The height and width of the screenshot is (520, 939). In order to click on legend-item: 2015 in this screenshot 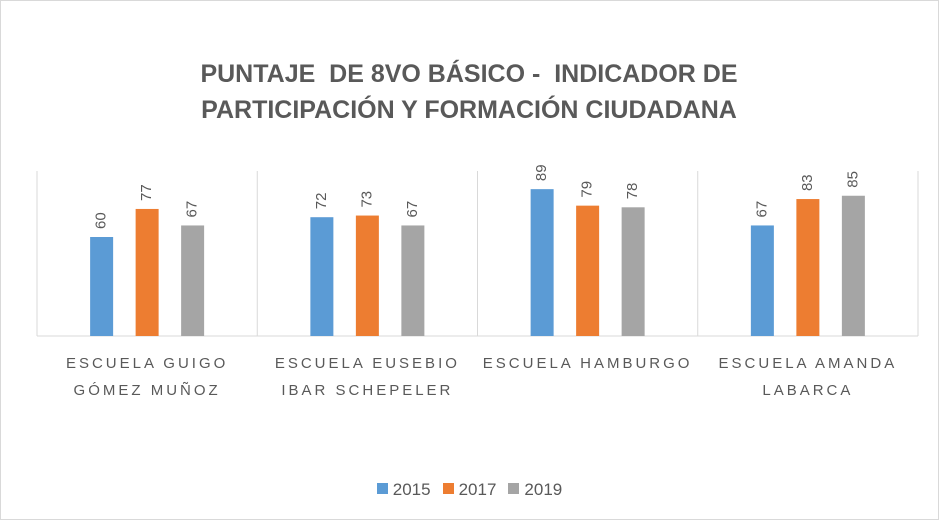, I will do `click(403, 490)`.